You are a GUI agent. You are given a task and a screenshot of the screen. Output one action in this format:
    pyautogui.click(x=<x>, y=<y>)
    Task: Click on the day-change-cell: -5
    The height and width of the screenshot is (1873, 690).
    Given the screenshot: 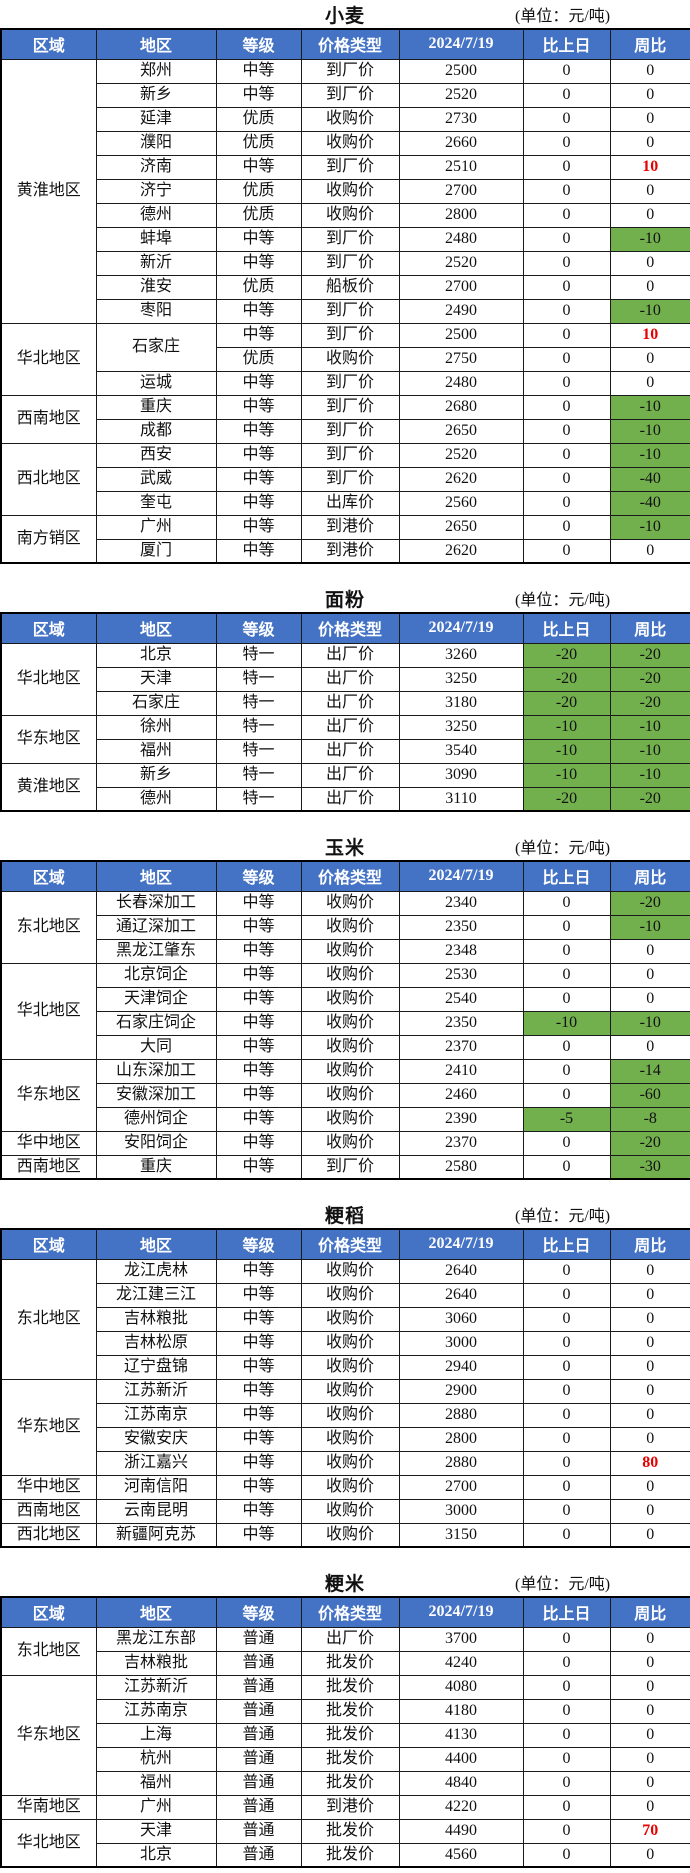 What is the action you would take?
    pyautogui.click(x=566, y=1119)
    